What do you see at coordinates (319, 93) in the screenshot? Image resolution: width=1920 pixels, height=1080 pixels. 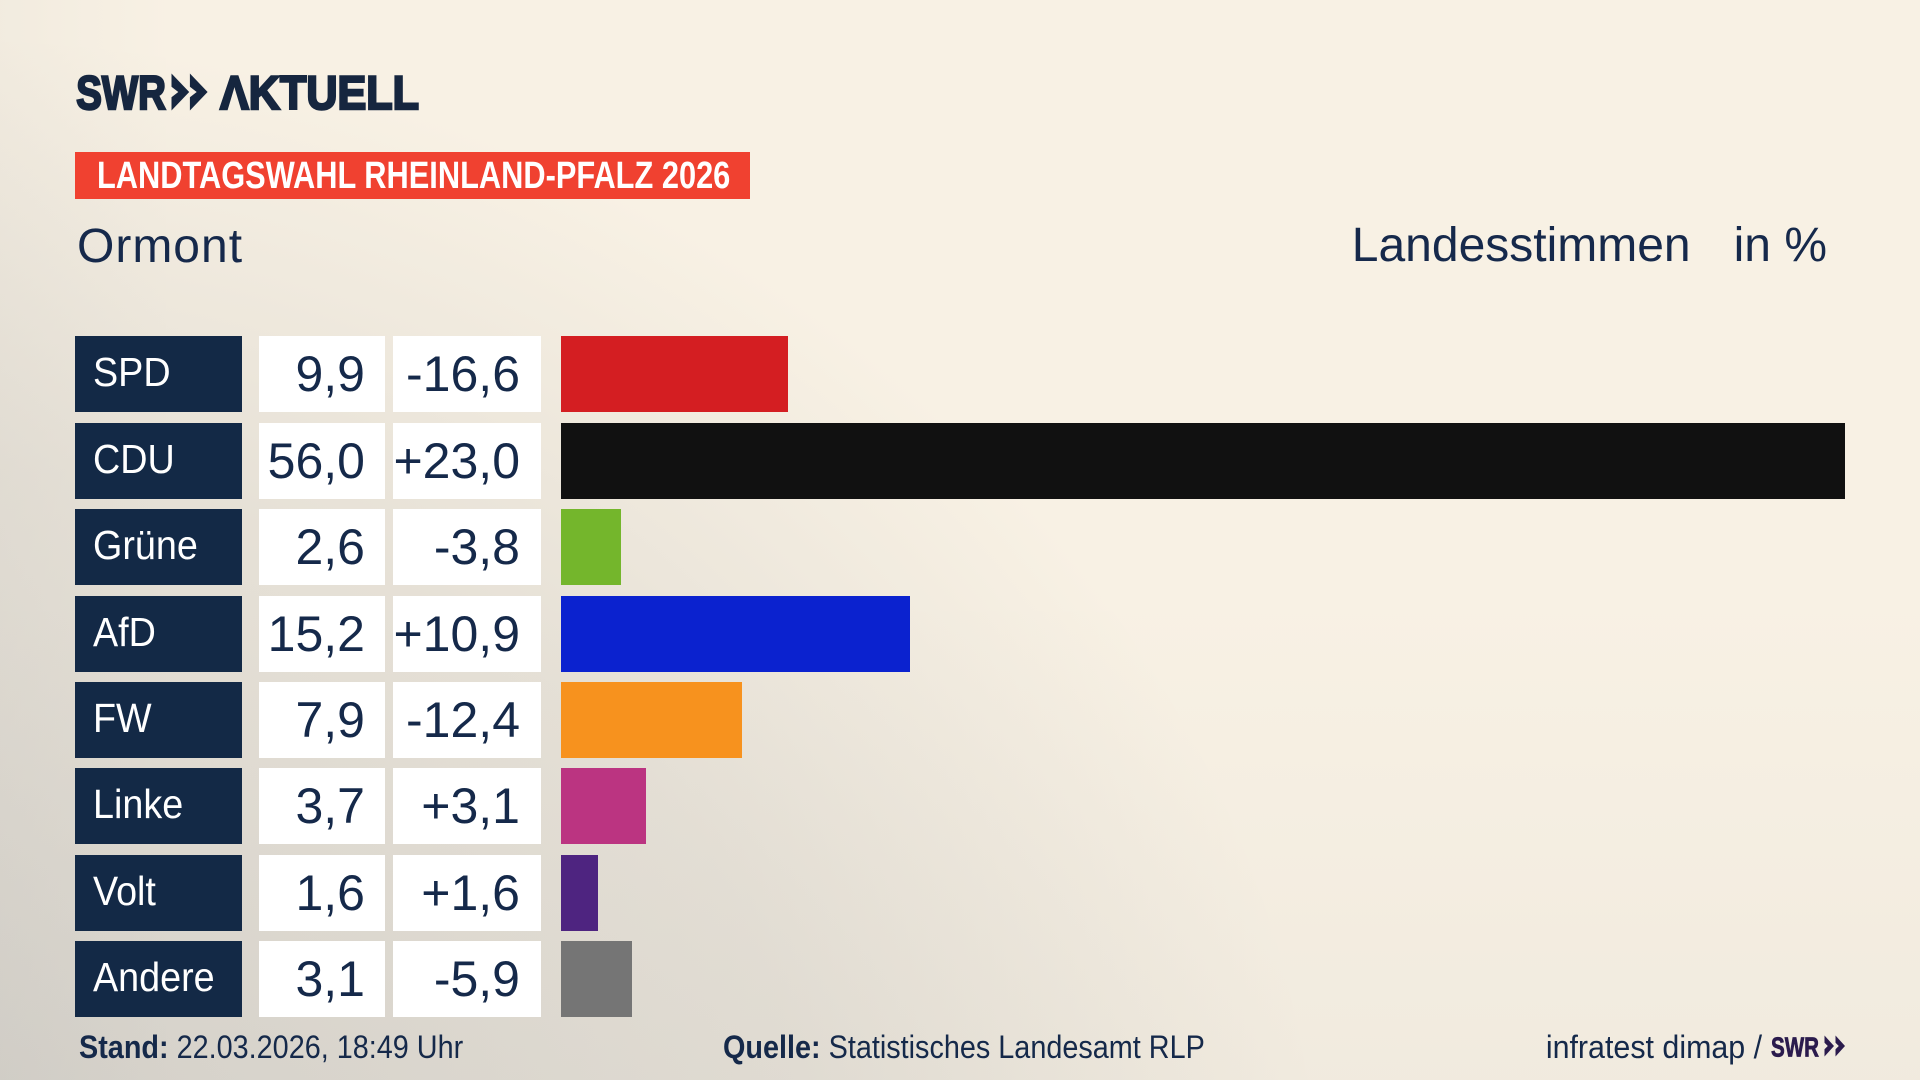 I see `svg-text: ΛKTUELL` at bounding box center [319, 93].